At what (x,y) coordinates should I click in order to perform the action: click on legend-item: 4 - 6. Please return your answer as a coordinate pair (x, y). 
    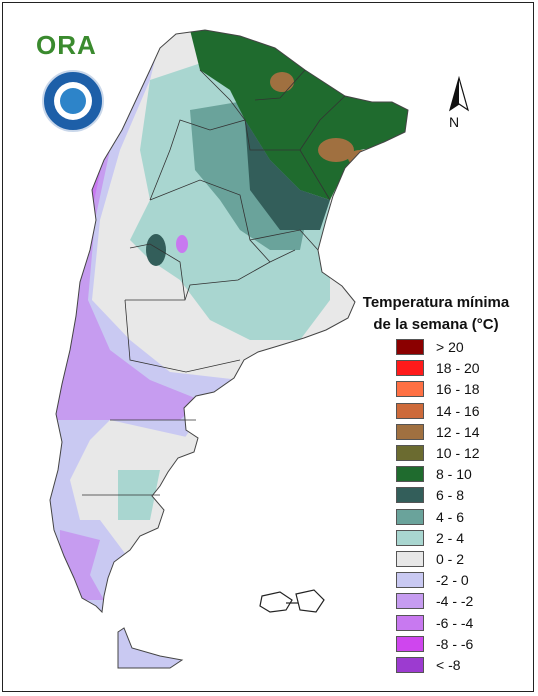
    Looking at the image, I should click on (466, 519).